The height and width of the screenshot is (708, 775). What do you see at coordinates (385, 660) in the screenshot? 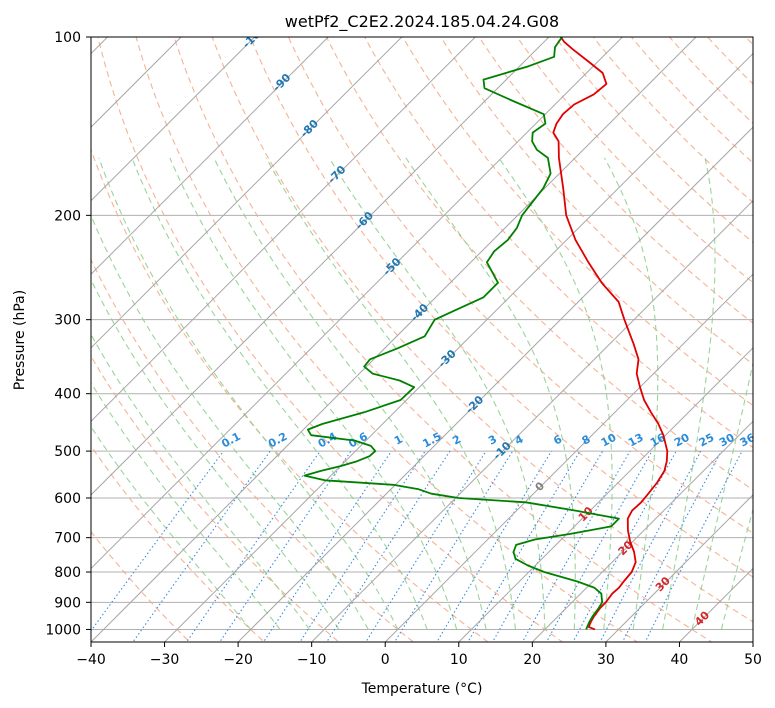
I see `x-tick-label: 0` at bounding box center [385, 660].